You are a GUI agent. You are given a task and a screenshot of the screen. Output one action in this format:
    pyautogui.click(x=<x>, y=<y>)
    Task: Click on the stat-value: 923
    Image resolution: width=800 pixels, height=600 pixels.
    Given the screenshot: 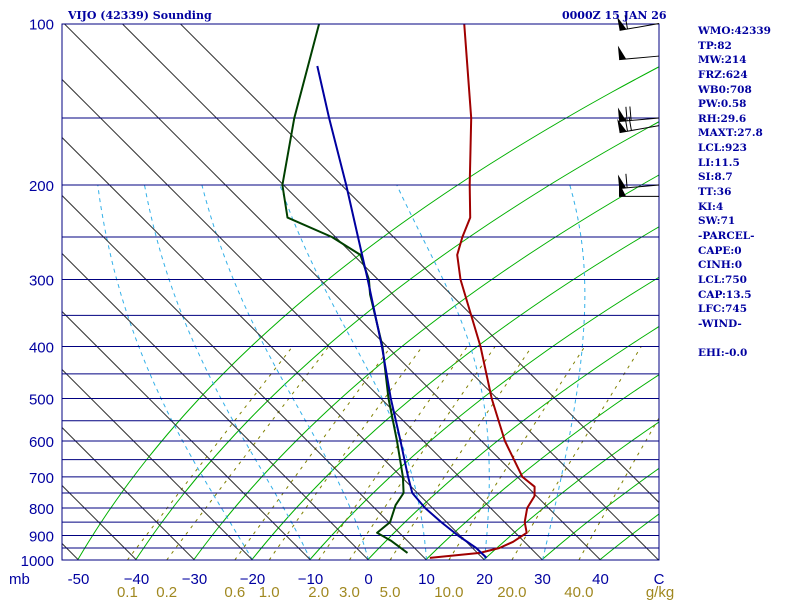 What is the action you would take?
    pyautogui.click(x=736, y=148)
    